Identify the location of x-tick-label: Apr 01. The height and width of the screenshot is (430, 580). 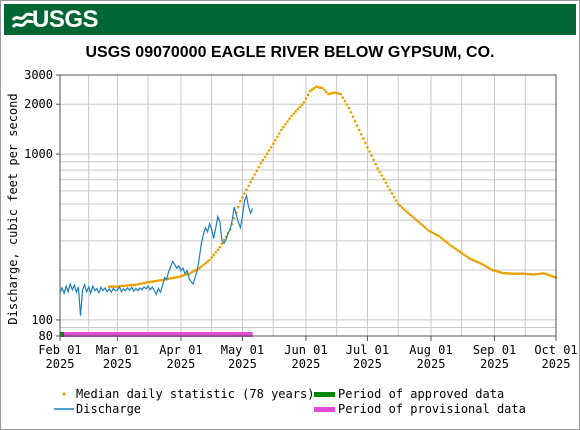
(180, 350).